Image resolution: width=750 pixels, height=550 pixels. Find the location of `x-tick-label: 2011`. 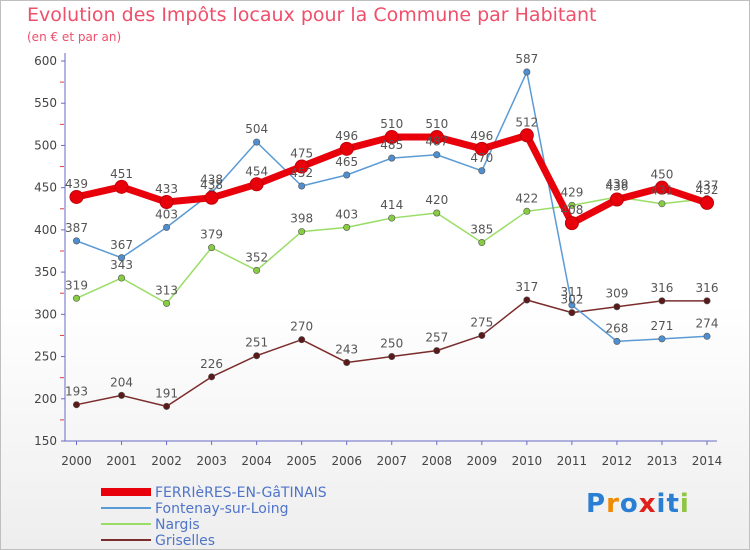

x-tick-label: 2011 is located at coordinates (572, 461).